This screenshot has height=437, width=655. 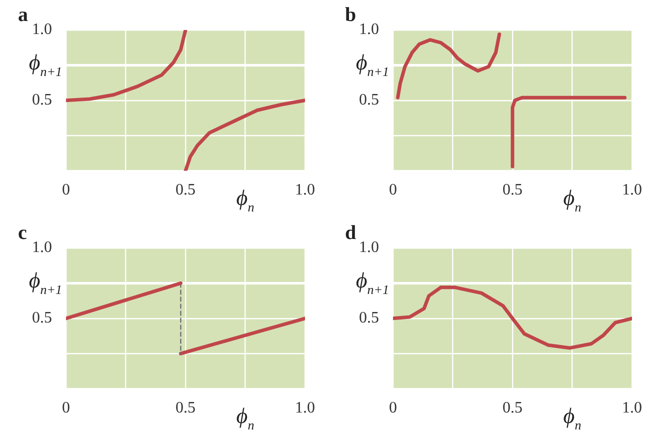 I want to click on chart-title: d, so click(x=350, y=233).